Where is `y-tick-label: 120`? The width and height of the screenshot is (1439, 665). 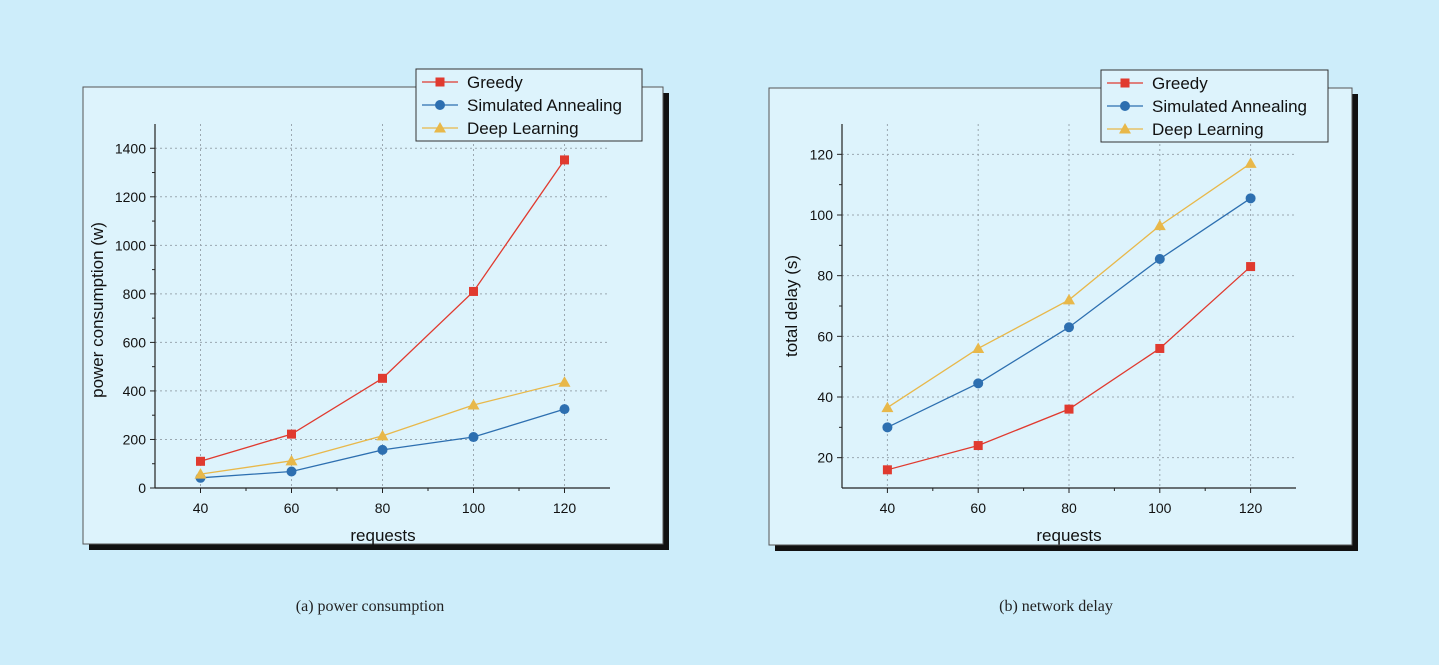 y-tick-label: 120 is located at coordinates (822, 154).